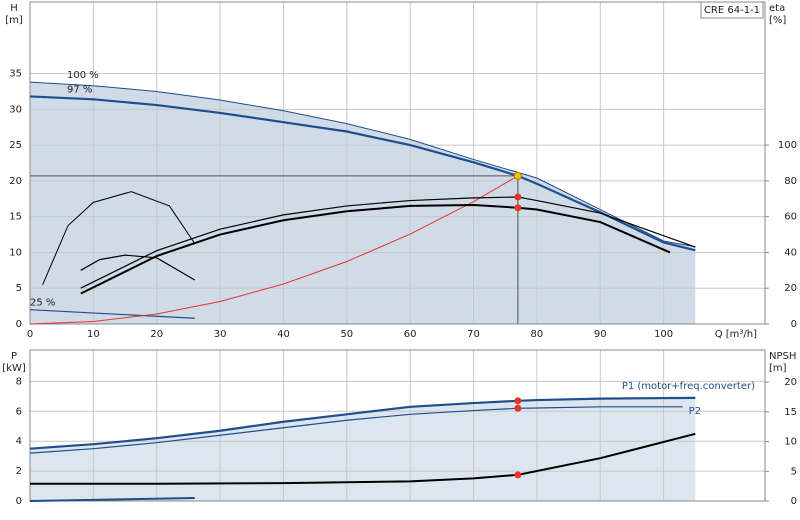  I want to click on x-tick-label: 40, so click(283, 334).